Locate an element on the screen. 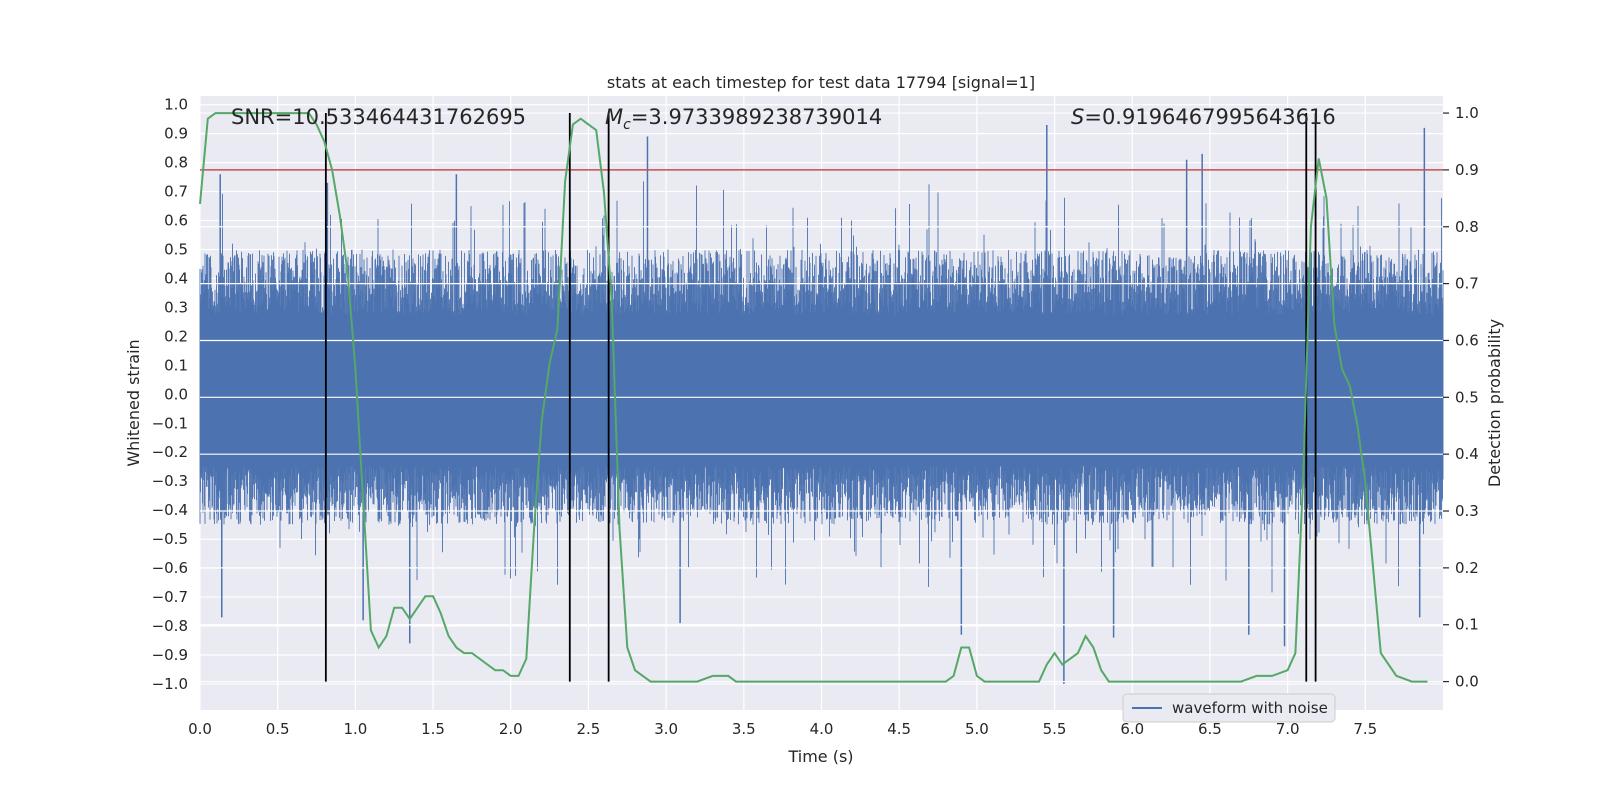 The height and width of the screenshot is (805, 1600). y-tick-left-label: 0.3 is located at coordinates (176, 307).